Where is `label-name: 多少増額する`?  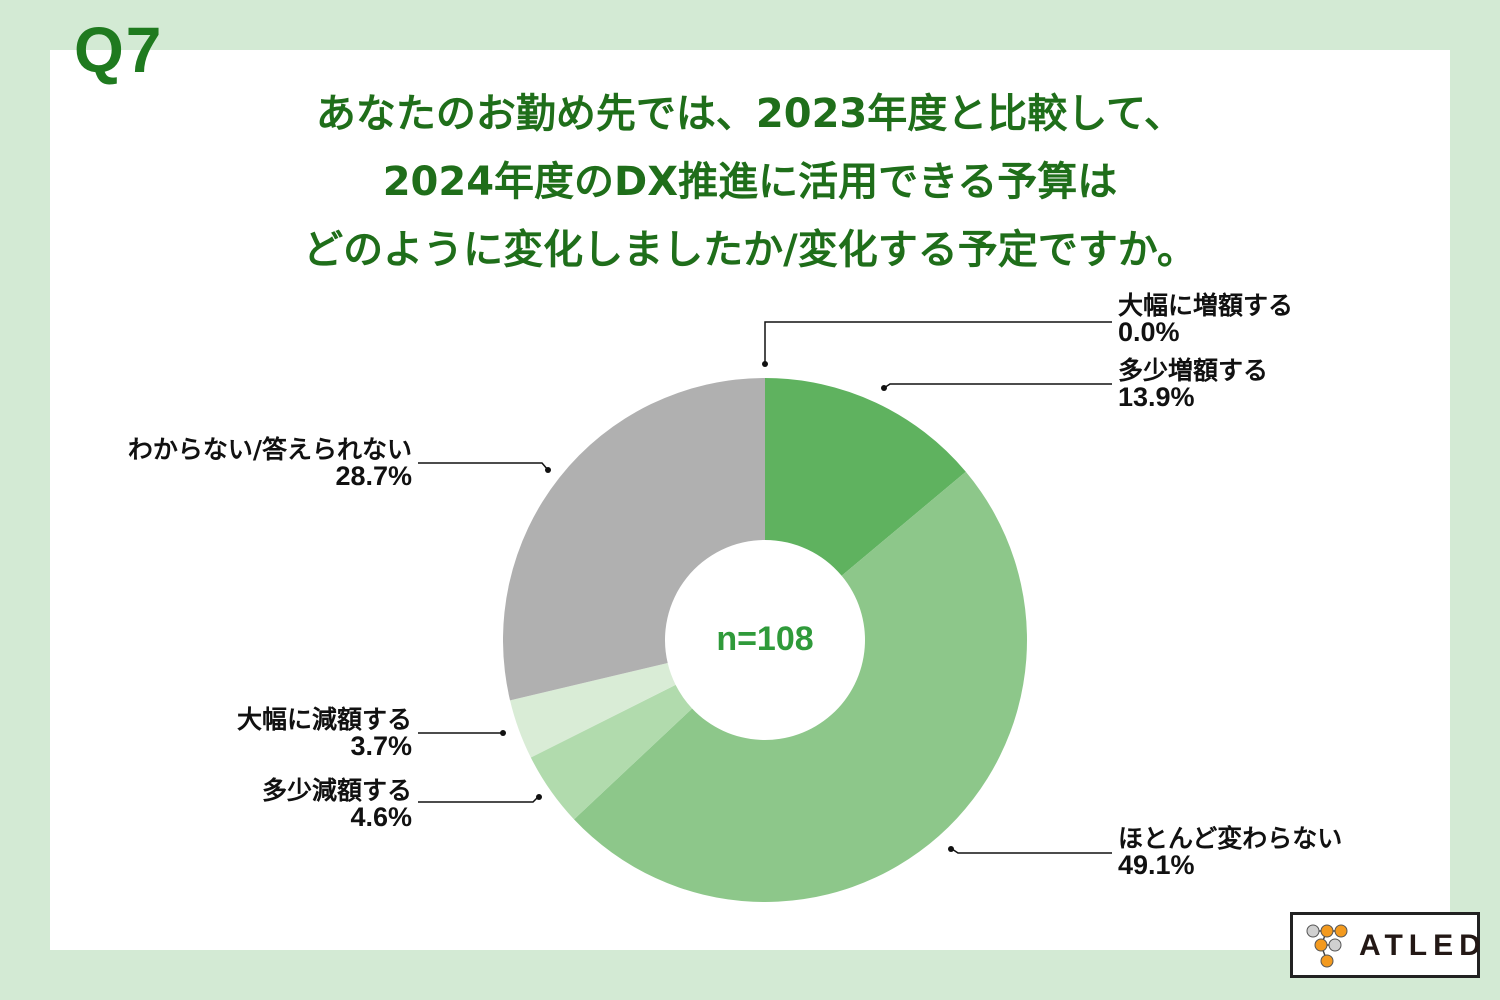 label-name: 多少増額する is located at coordinates (1193, 370).